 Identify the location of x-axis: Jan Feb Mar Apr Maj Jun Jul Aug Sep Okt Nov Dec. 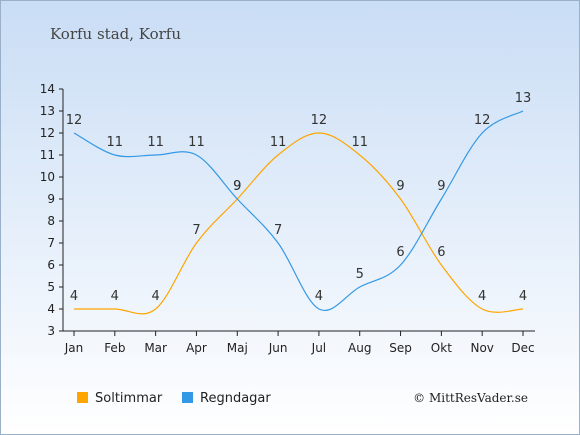
(299, 342).